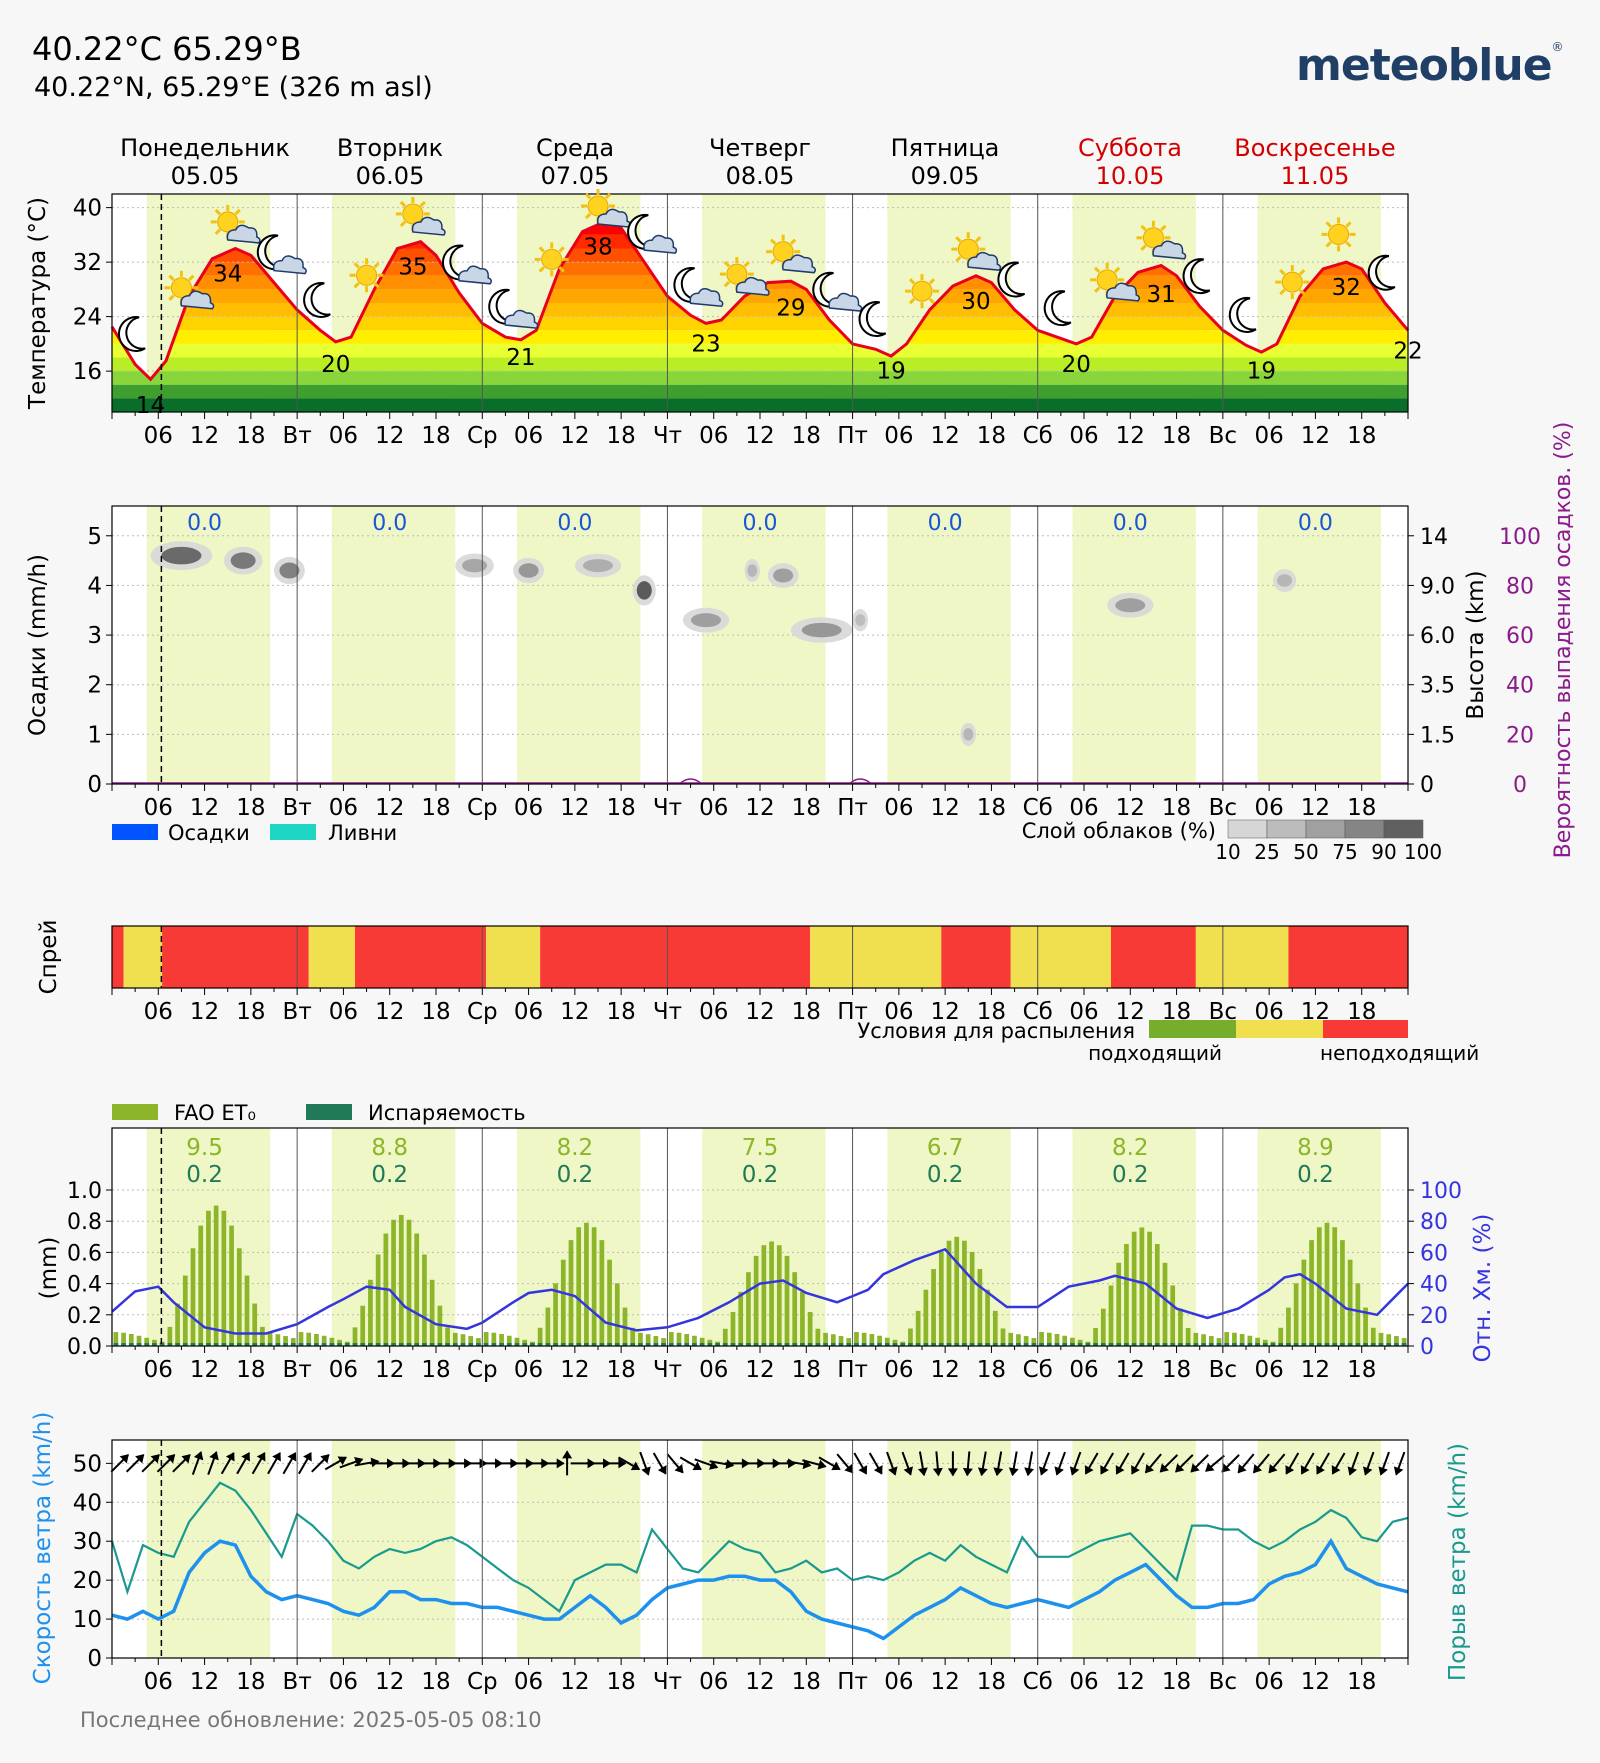 This screenshot has height=1763, width=1600. Describe the element at coordinates (311, 1720) in the screenshot. I see `last-update: Последнее обновление: 2025-05-05 08:10` at that location.